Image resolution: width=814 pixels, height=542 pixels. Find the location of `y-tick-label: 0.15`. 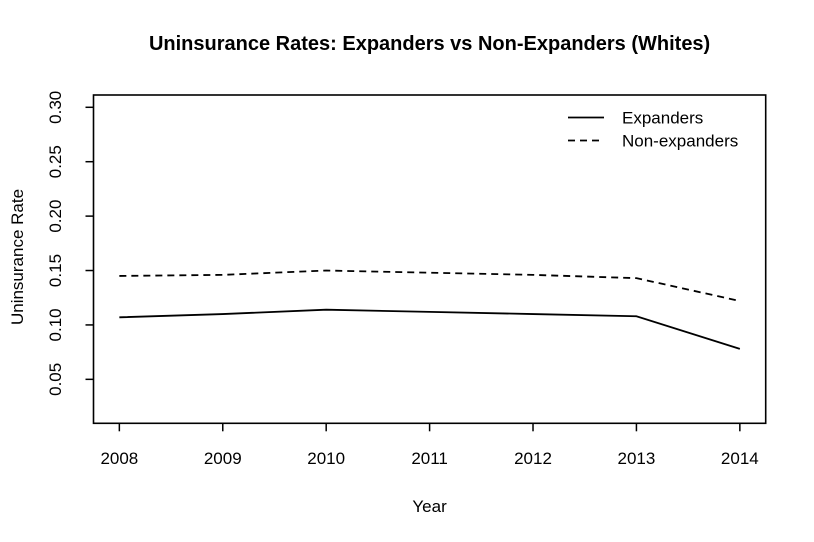

y-tick-label: 0.15 is located at coordinates (55, 270).